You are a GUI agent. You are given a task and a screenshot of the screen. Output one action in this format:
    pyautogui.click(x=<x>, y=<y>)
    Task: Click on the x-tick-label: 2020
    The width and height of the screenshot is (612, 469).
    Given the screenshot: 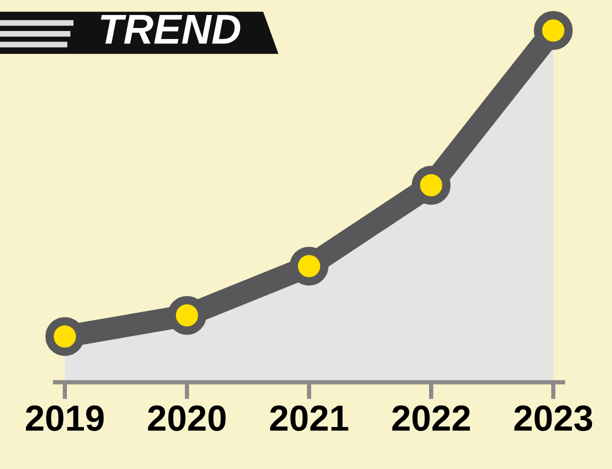 What is the action you would take?
    pyautogui.click(x=187, y=418)
    